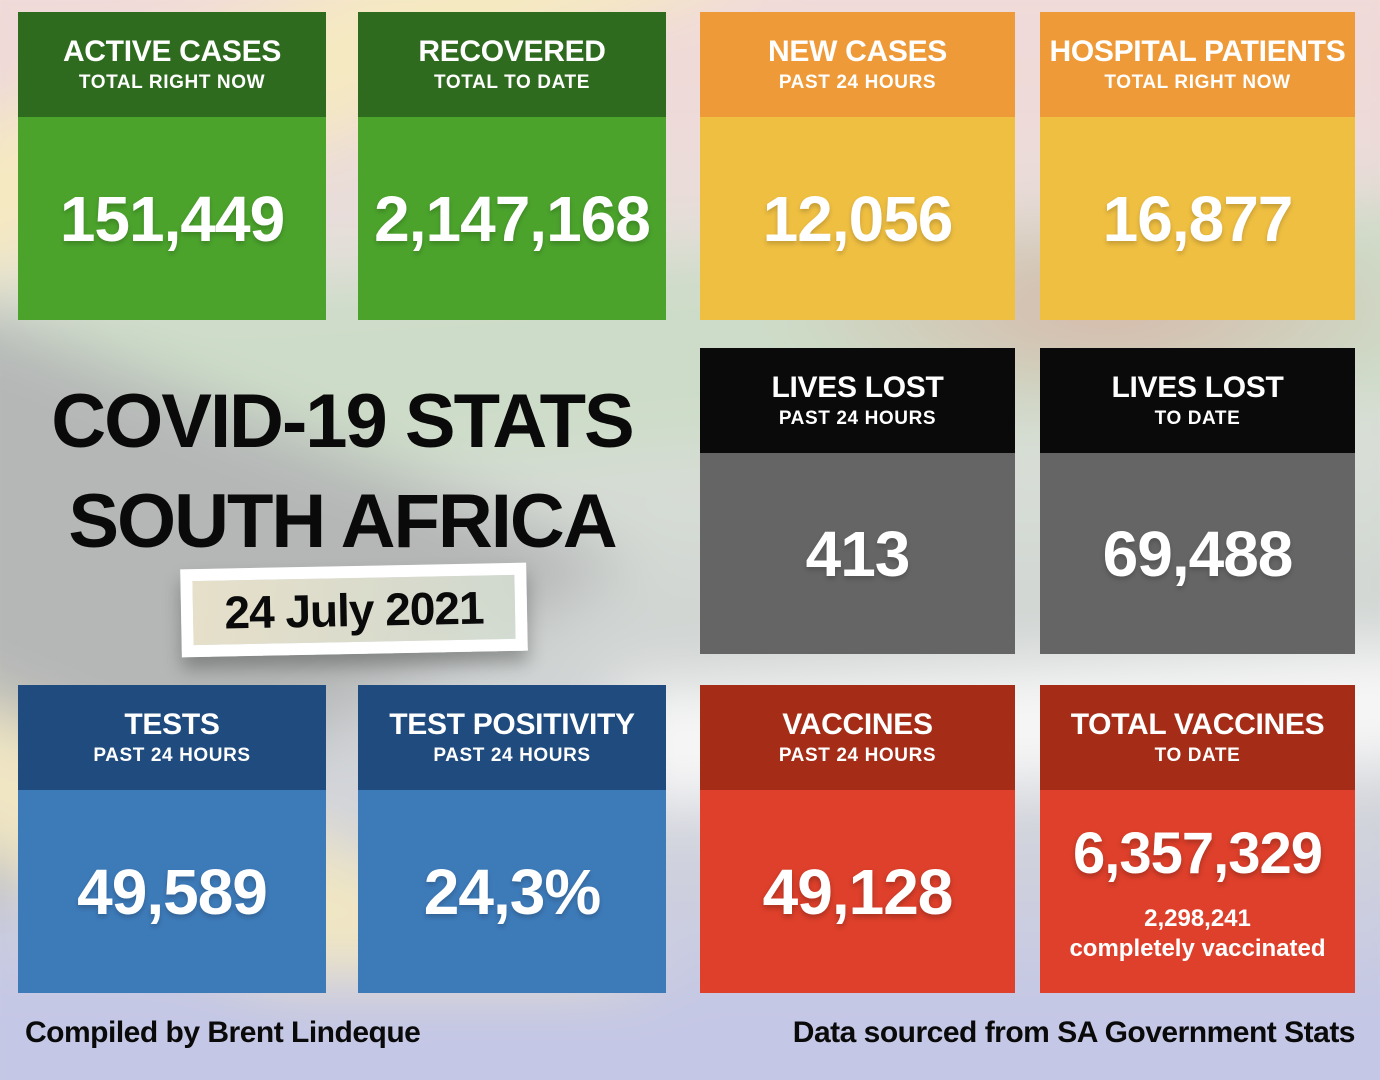 The width and height of the screenshot is (1380, 1080). I want to click on card-lives-lost-total: LIVES LOST TO DATE 69,488, so click(1197, 501).